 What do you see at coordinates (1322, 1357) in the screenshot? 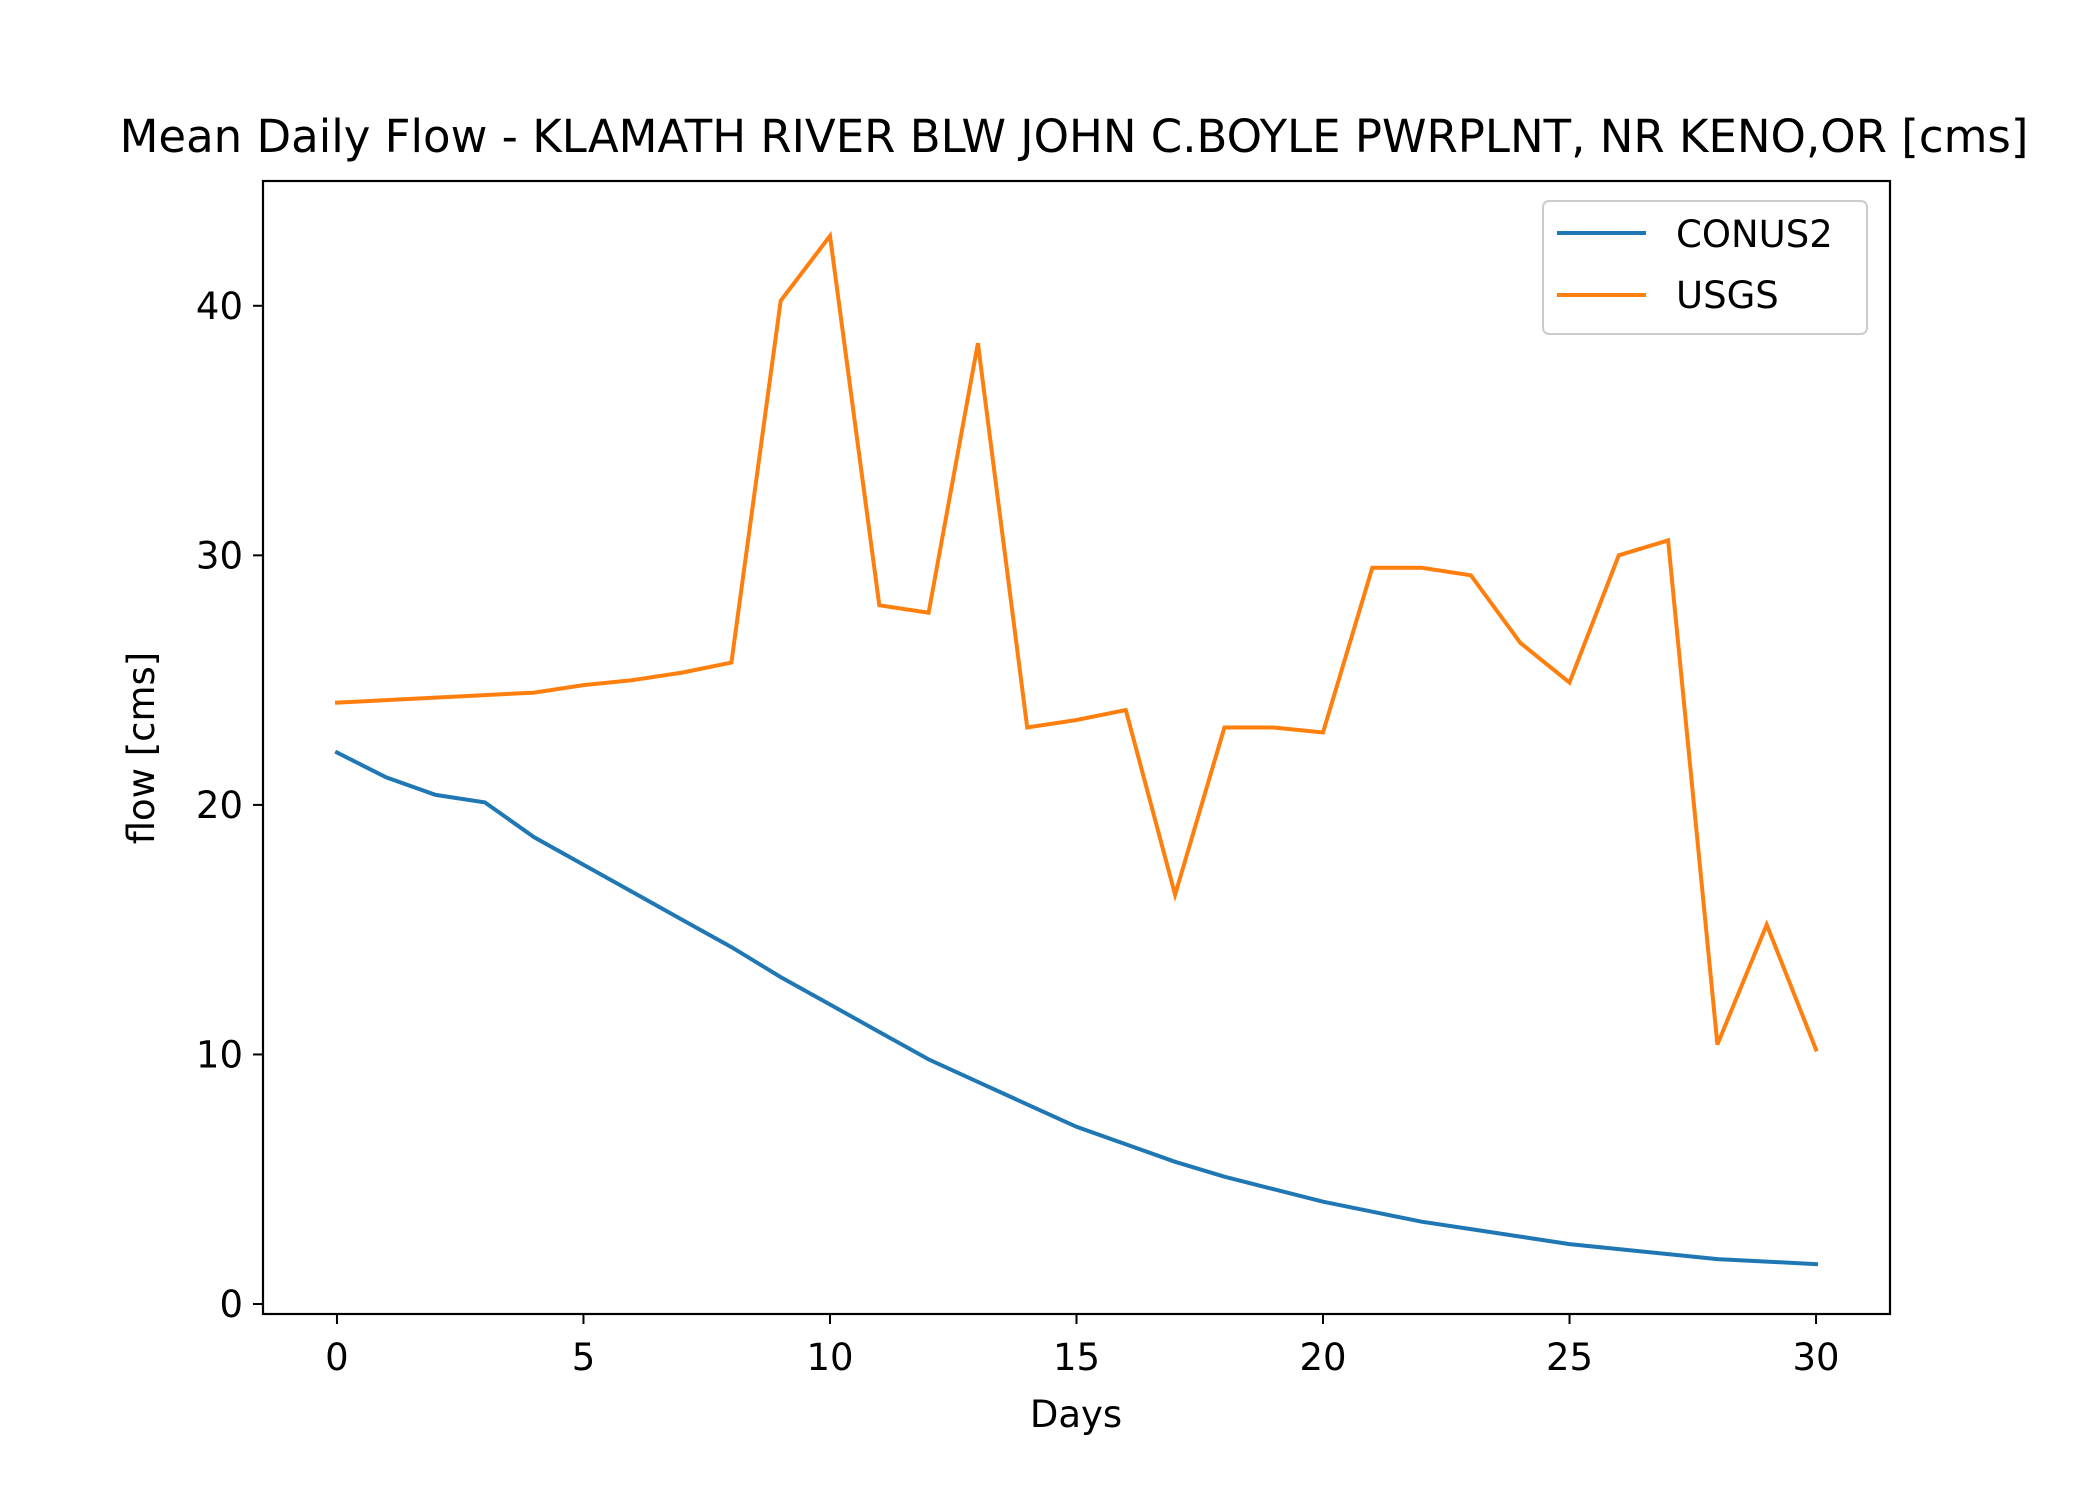
I see `x-tick-label: 20` at bounding box center [1322, 1357].